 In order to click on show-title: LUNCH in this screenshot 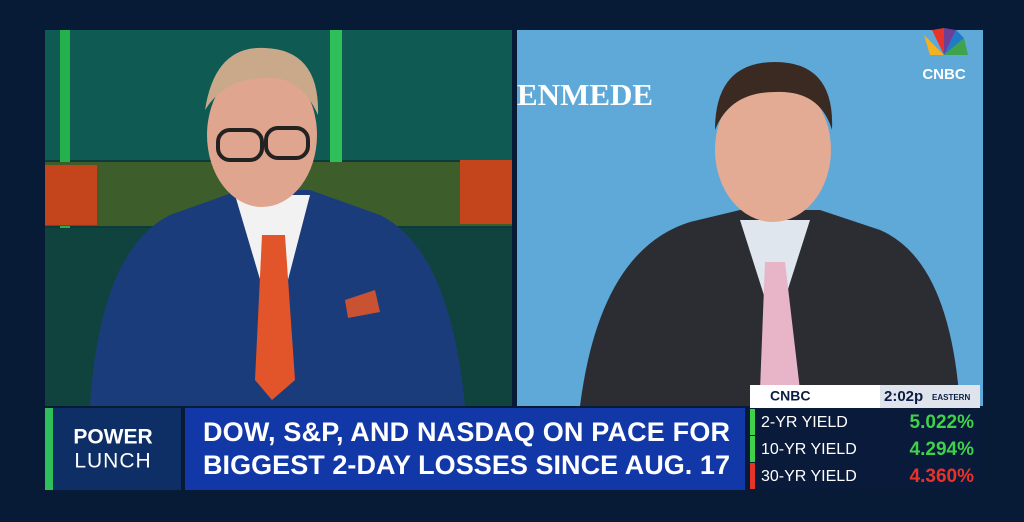, I will do `click(112, 461)`.